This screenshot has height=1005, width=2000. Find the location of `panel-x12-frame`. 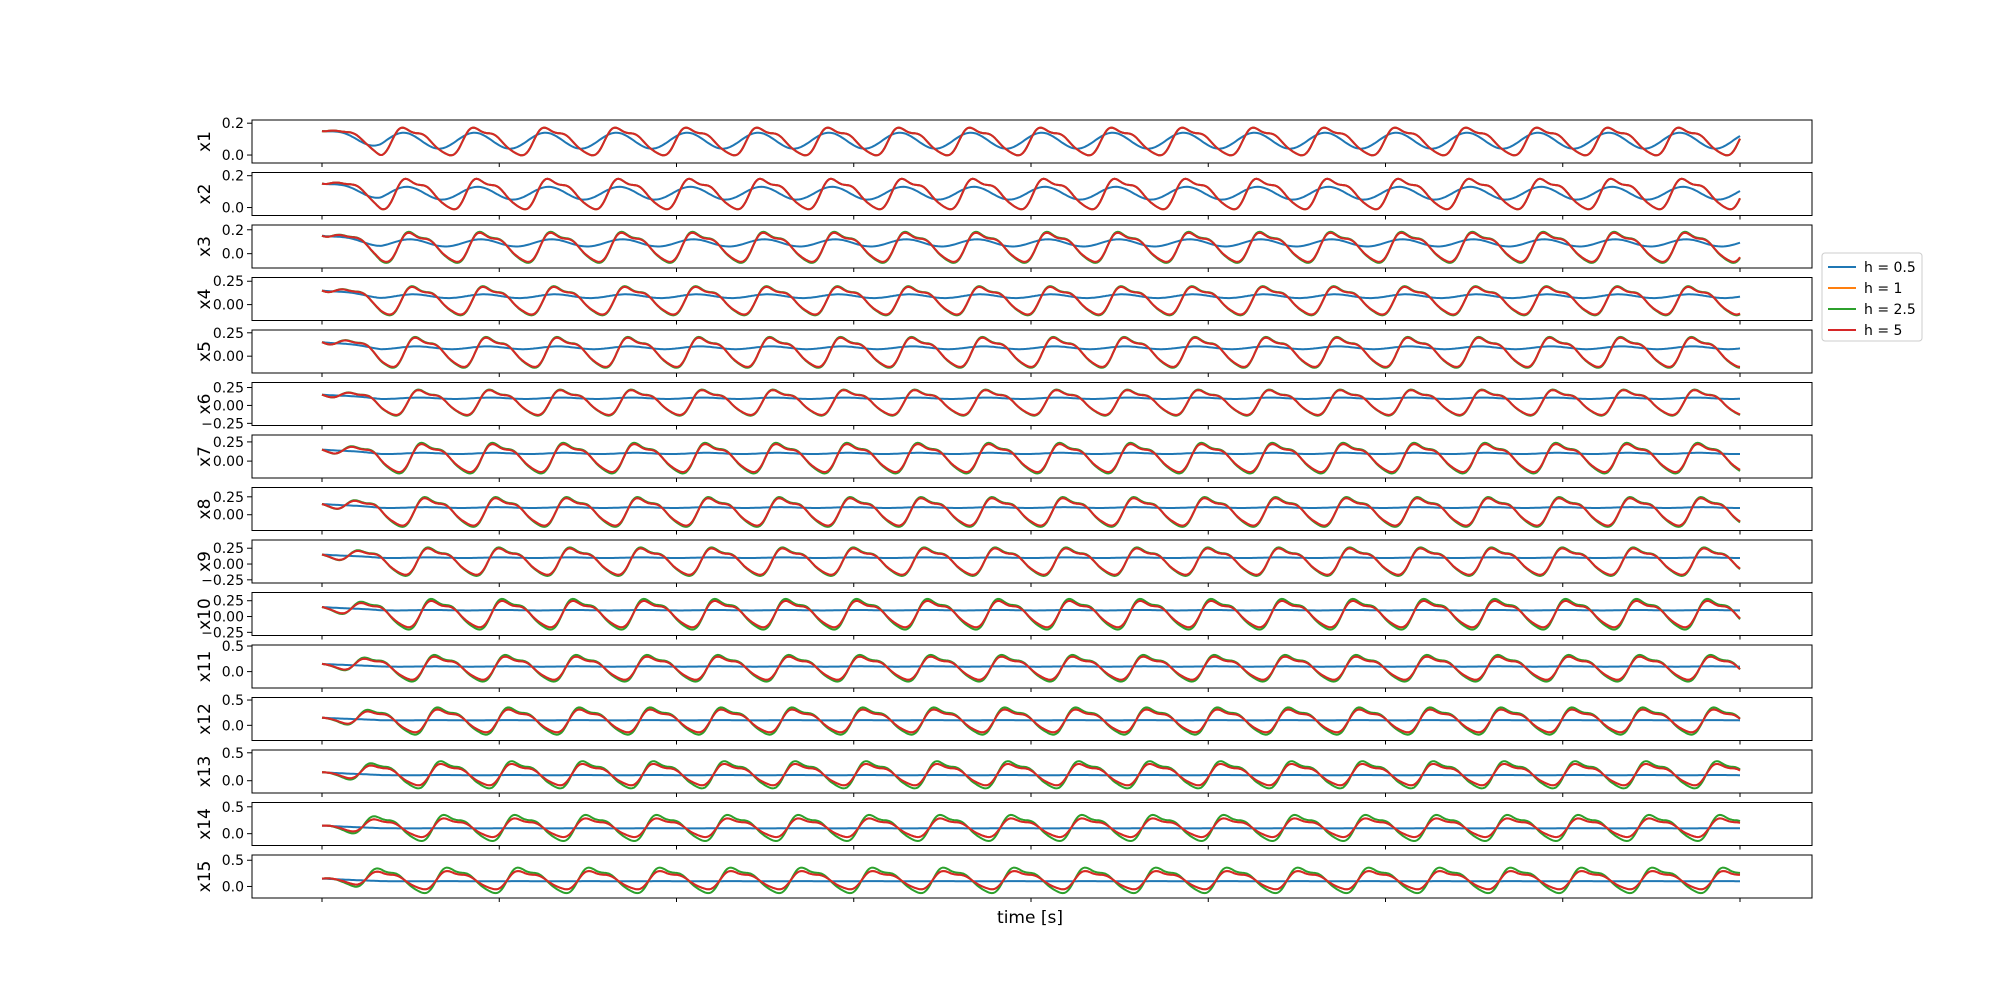

panel-x12-frame is located at coordinates (1032, 719).